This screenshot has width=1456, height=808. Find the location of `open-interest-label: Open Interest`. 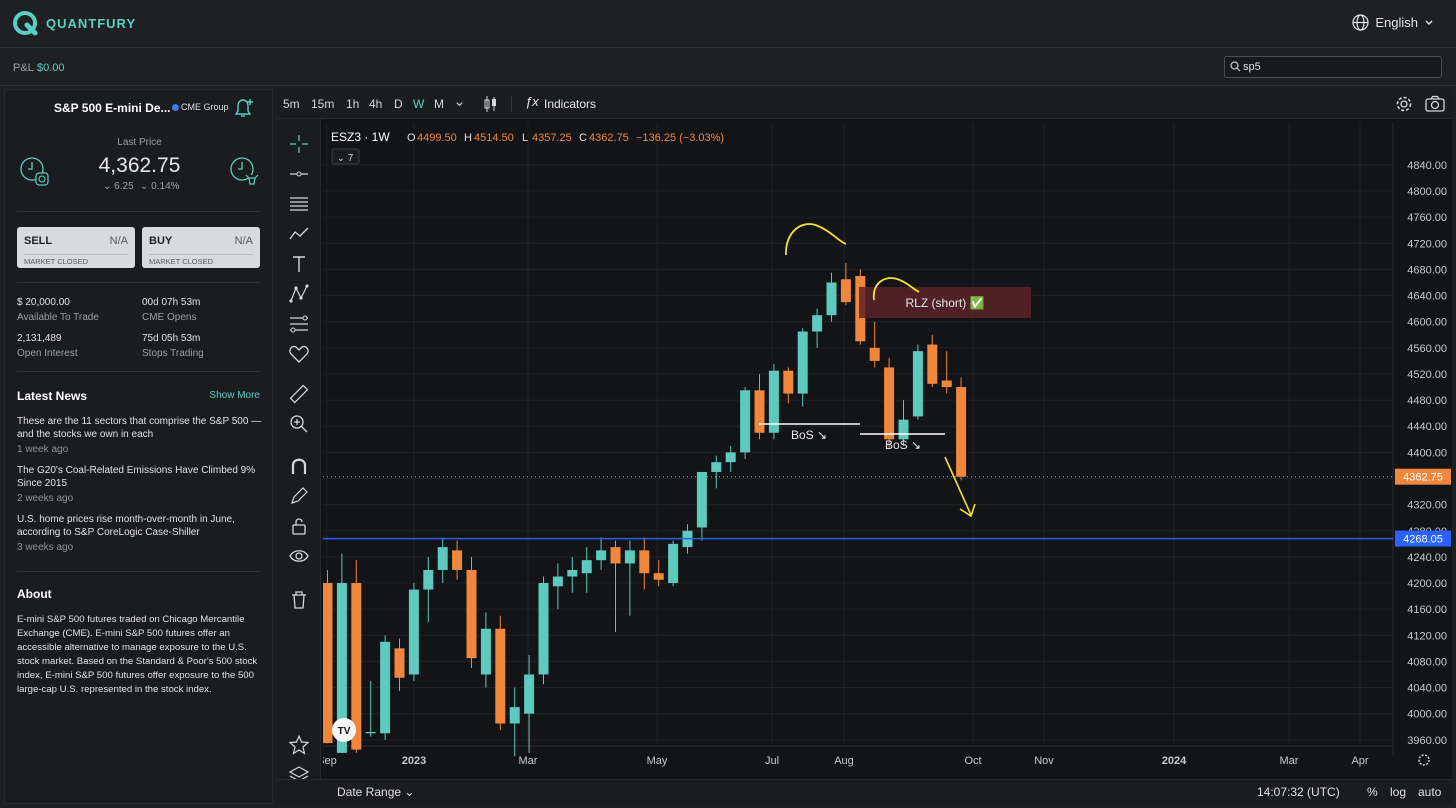

open-interest-label: Open Interest is located at coordinates (47, 353).